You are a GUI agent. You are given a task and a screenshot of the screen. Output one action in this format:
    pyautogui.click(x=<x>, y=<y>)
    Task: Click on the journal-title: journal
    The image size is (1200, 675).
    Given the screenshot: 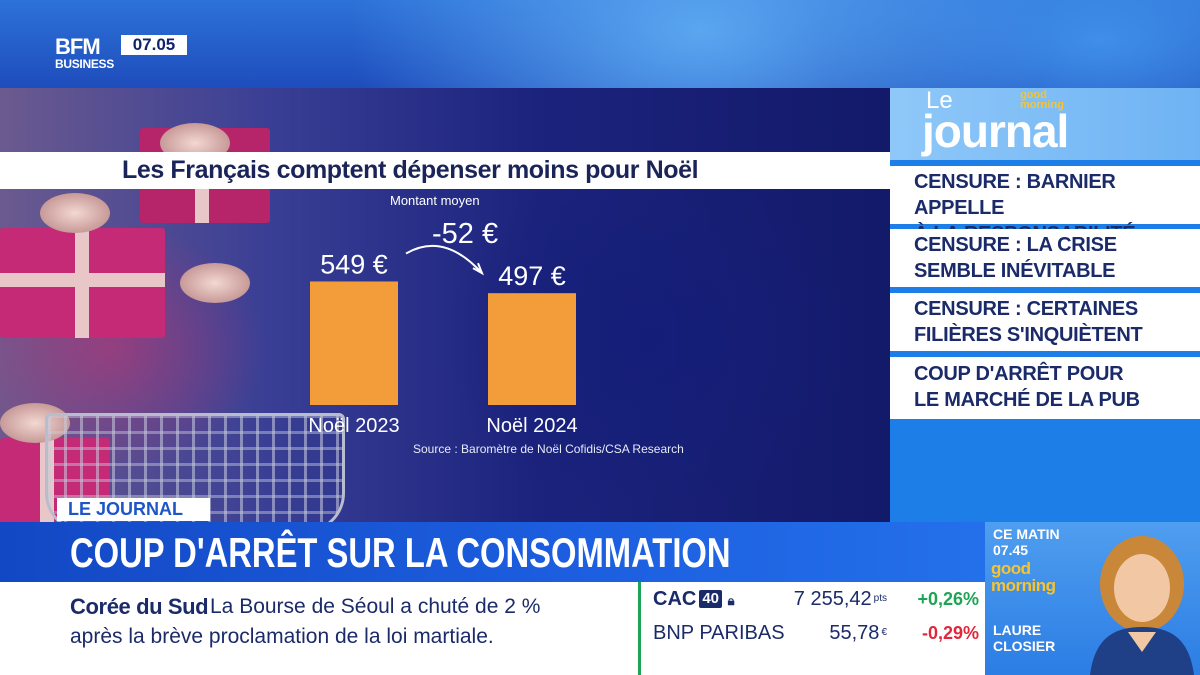 What is the action you would take?
    pyautogui.click(x=995, y=131)
    